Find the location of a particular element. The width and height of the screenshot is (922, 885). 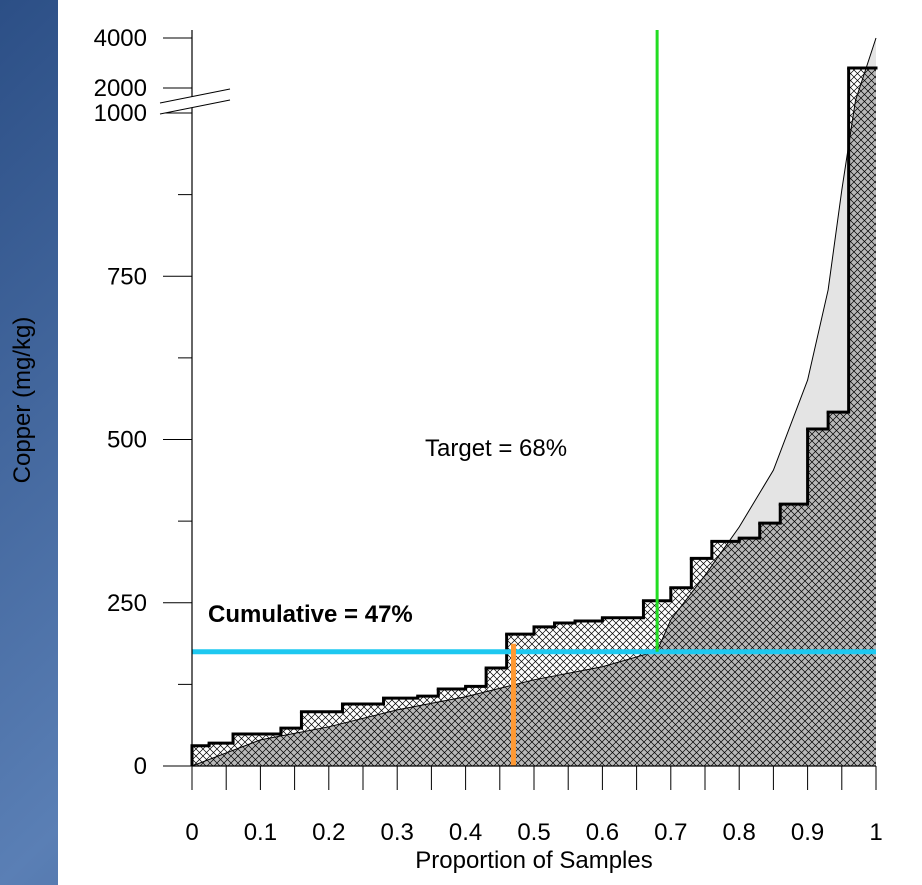

x-tick-label: 0.9 is located at coordinates (807, 832).